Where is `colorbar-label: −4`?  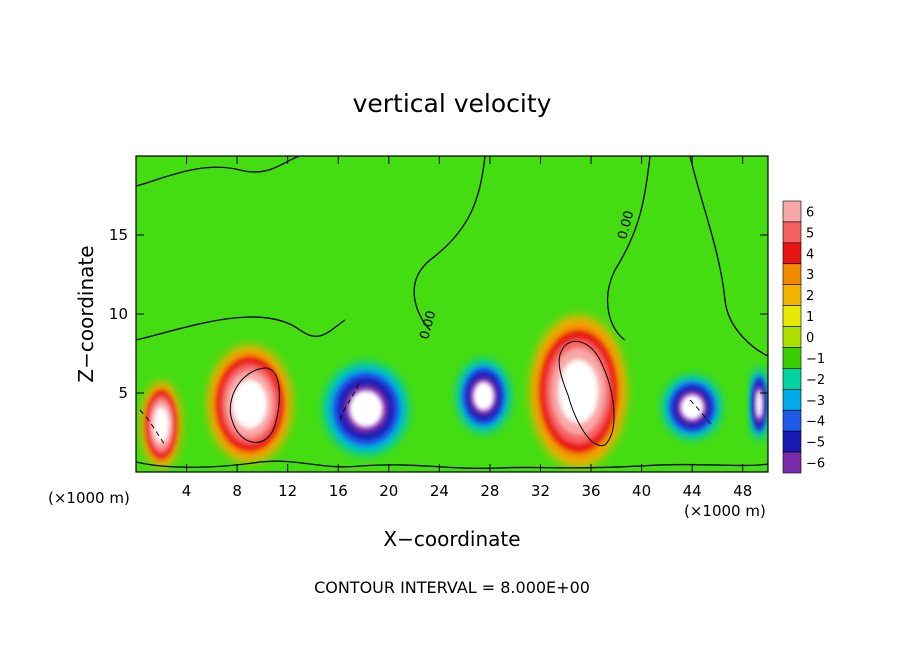 colorbar-label: −4 is located at coordinates (815, 422).